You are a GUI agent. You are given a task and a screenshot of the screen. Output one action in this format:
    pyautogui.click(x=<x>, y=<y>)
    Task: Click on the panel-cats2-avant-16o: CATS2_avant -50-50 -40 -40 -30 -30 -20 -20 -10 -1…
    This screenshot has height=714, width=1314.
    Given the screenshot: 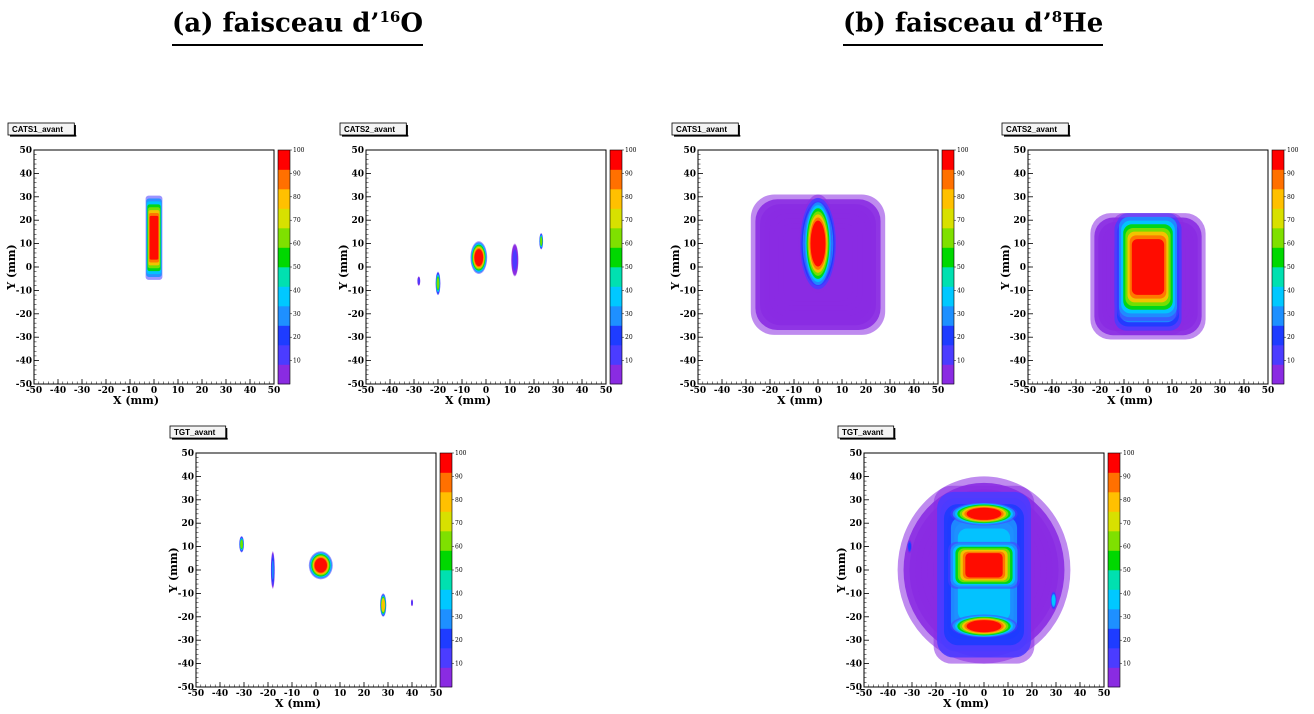 What is the action you would take?
    pyautogui.click(x=487, y=264)
    